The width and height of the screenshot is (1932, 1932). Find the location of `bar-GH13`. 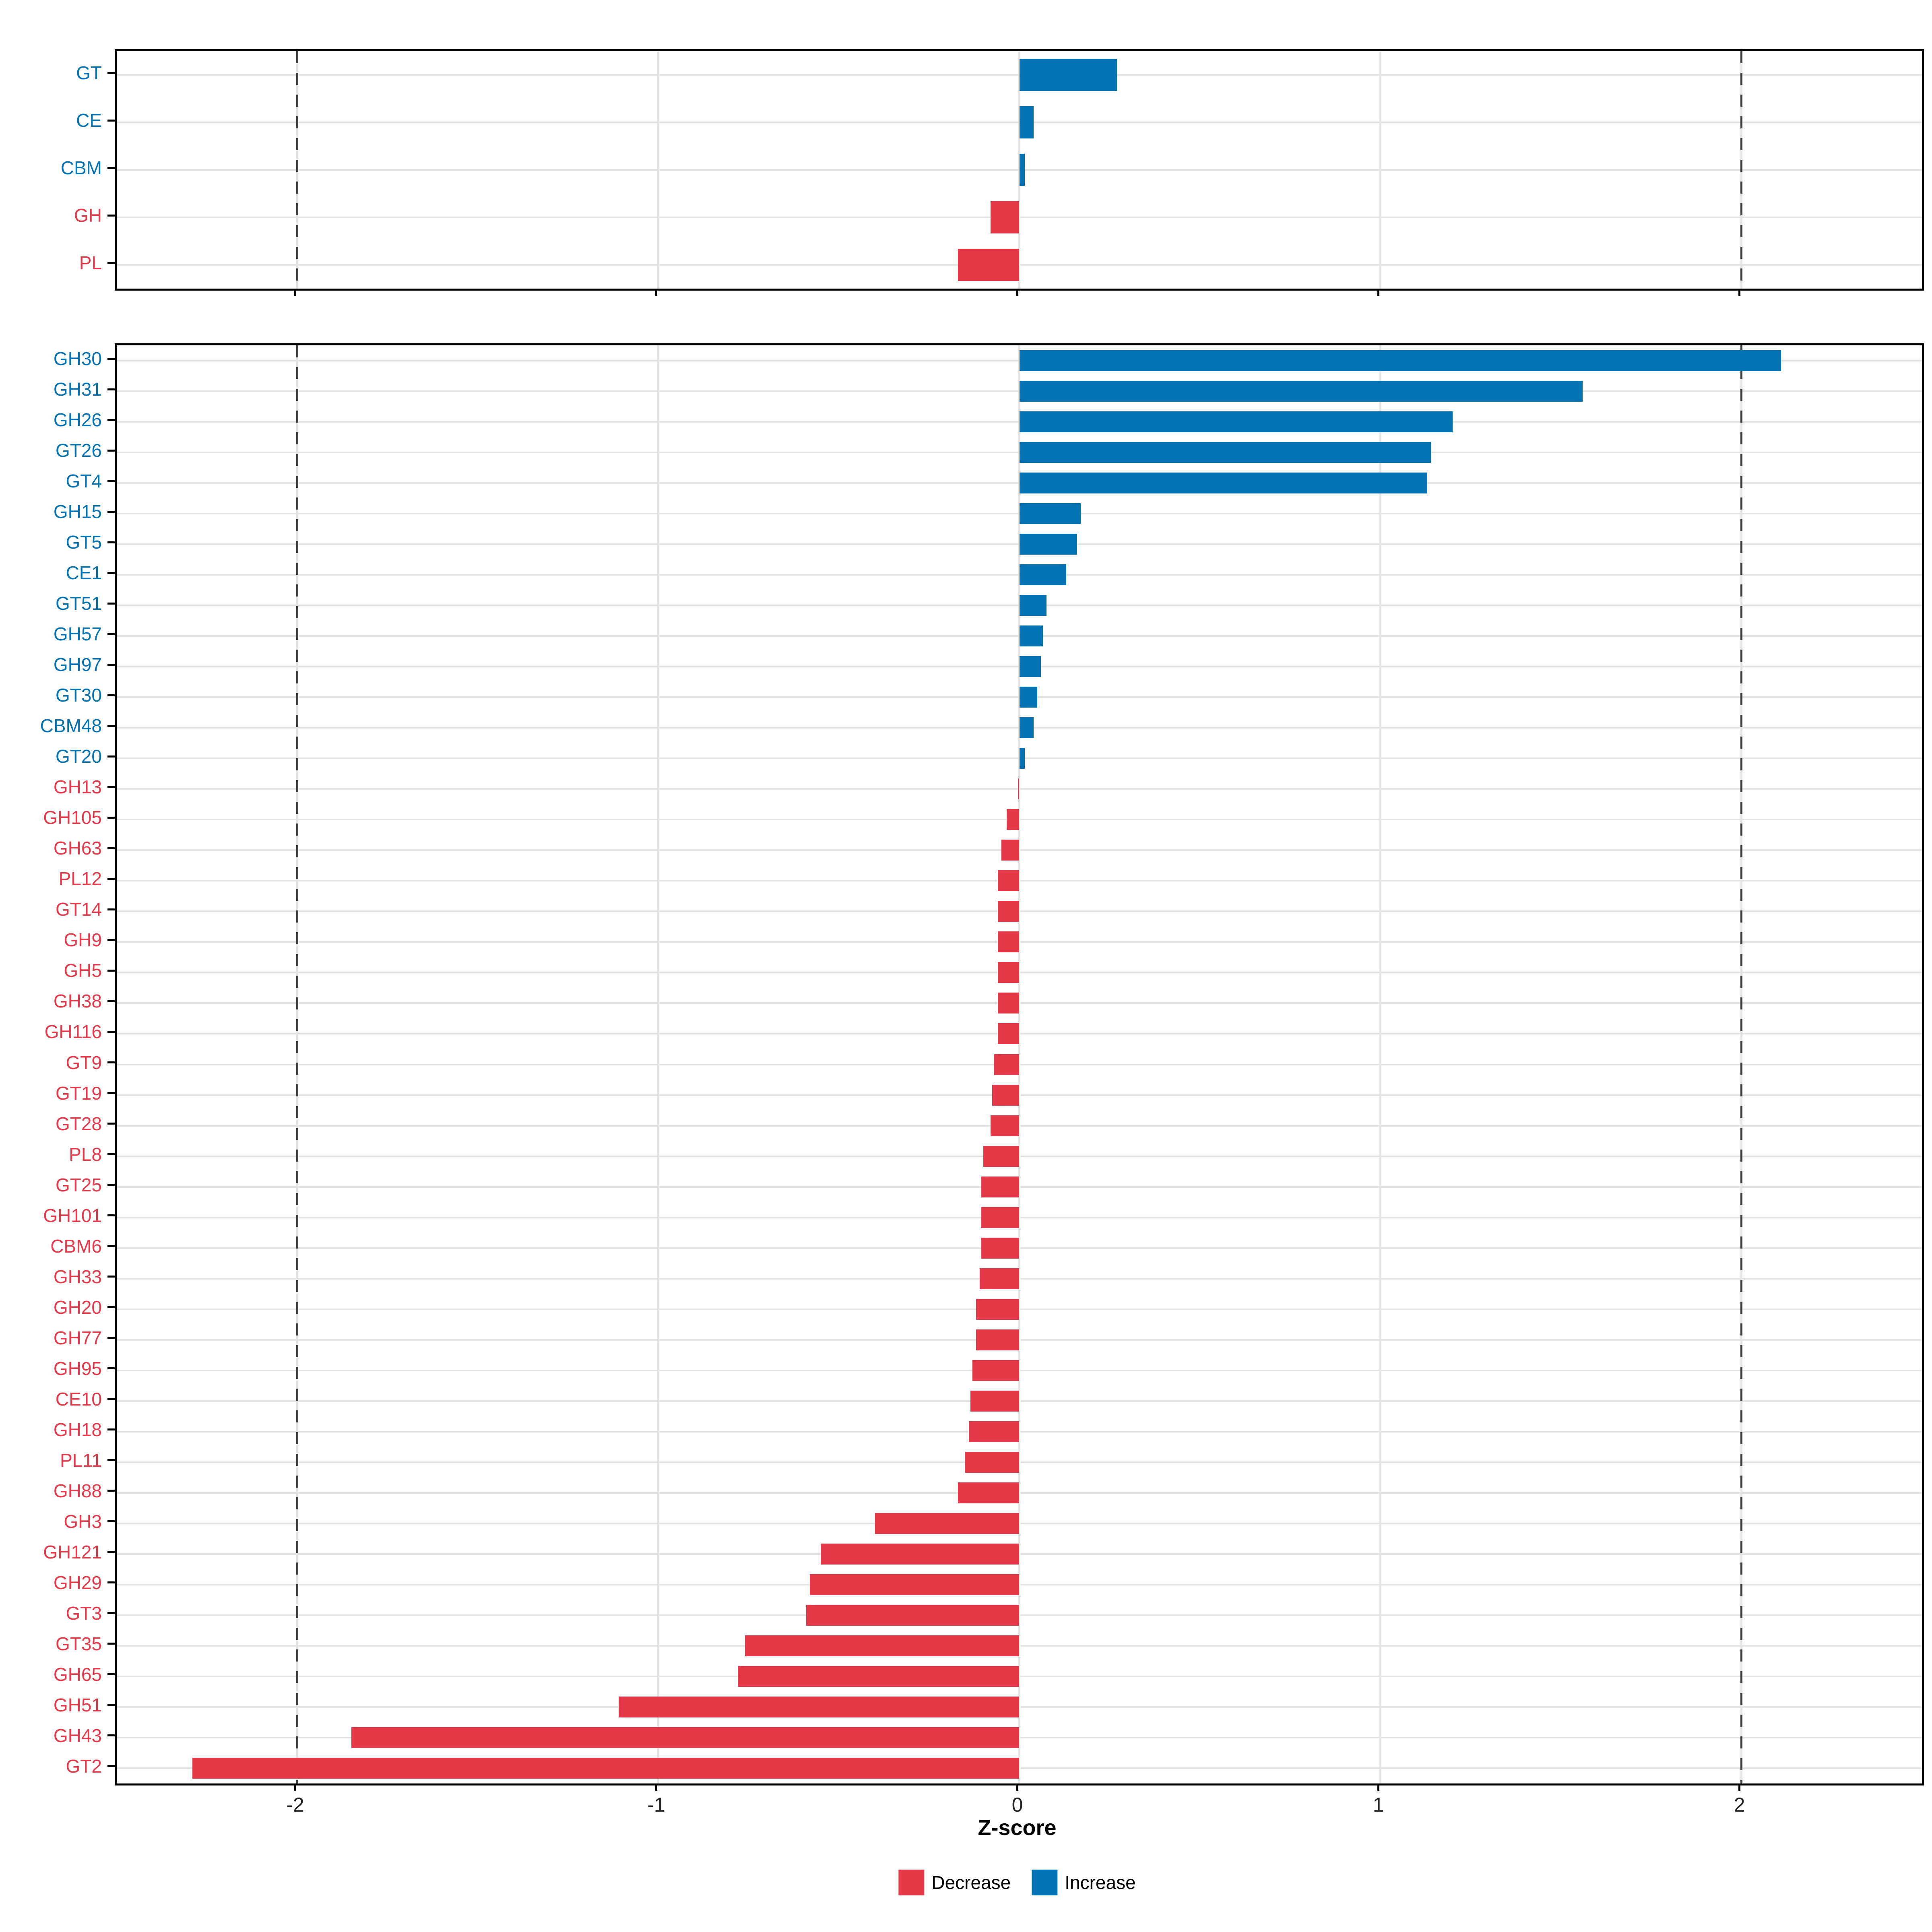

bar-GH13 is located at coordinates (1019, 789).